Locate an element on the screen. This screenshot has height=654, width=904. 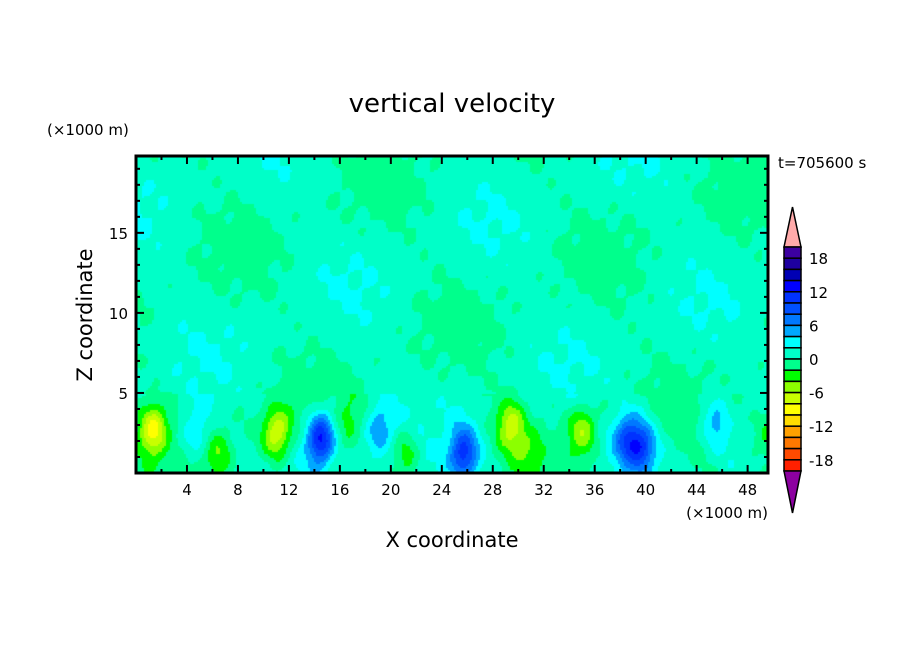
x-tick-label: 12 is located at coordinates (288, 490).